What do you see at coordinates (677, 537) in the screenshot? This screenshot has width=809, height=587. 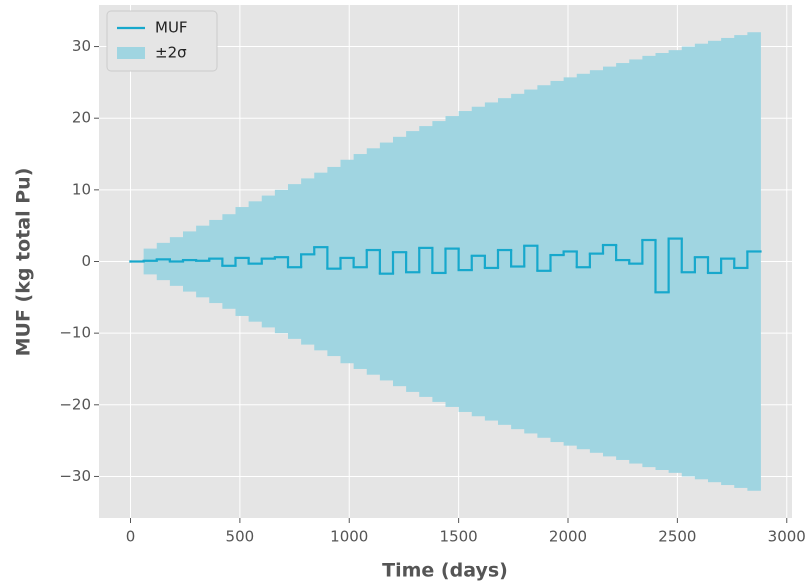 I see `x-tick-label: 2500` at bounding box center [677, 537].